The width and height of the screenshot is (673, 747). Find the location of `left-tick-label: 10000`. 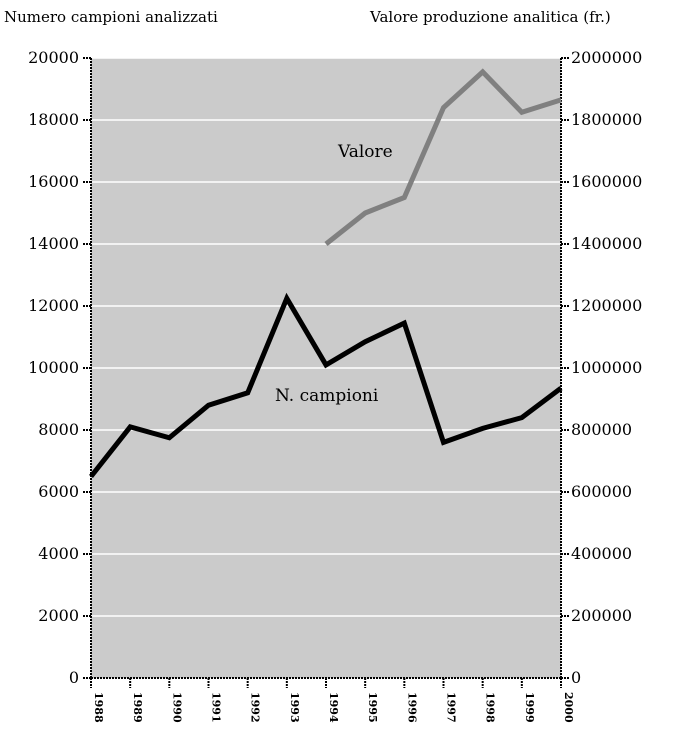

left-tick-label: 10000 is located at coordinates (53, 367).